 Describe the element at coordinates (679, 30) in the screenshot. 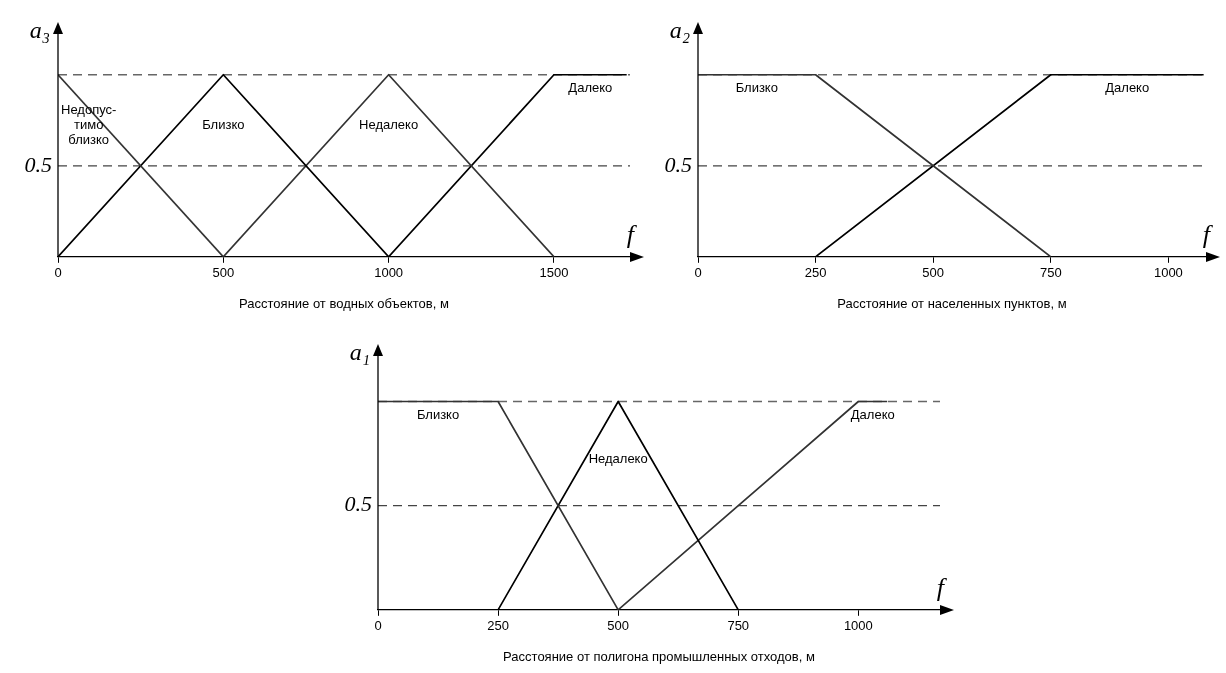

I see `y-axis-title: a₂` at that location.